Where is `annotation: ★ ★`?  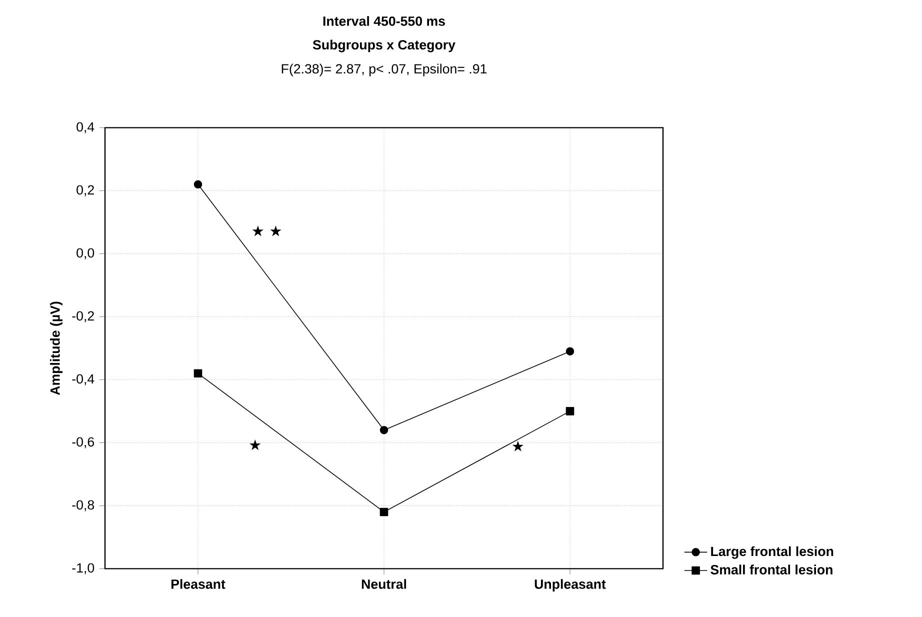
annotation: ★ ★ is located at coordinates (267, 231).